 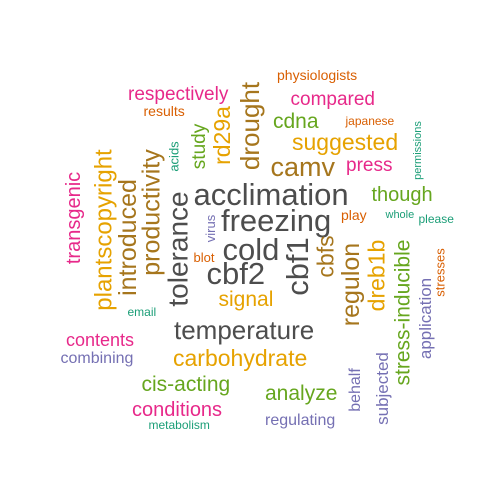 What do you see at coordinates (251, 249) in the screenshot?
I see `word-cold: cold` at bounding box center [251, 249].